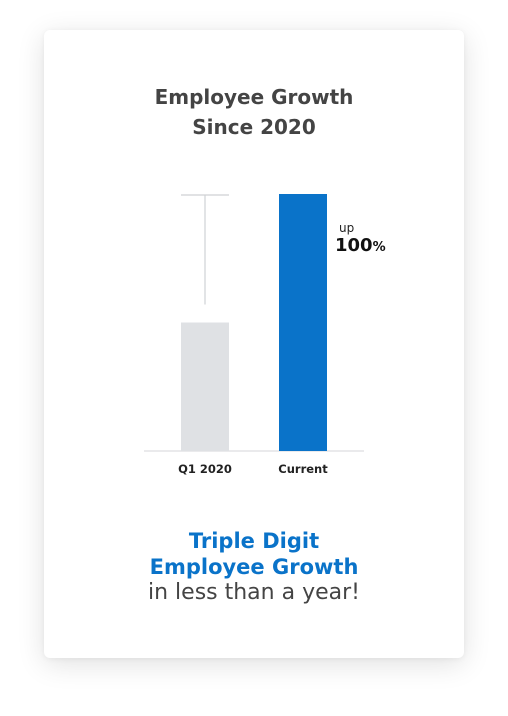 The image size is (508, 716). What do you see at coordinates (303, 469) in the screenshot?
I see `x-tick-label-current: Current` at bounding box center [303, 469].